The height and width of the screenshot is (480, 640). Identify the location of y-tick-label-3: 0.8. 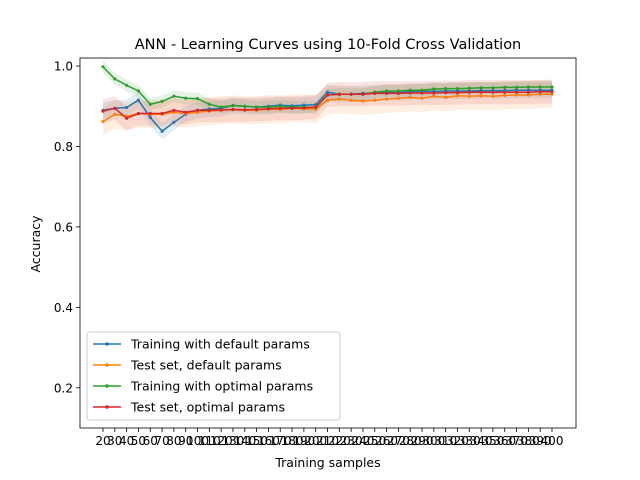
(63, 147).